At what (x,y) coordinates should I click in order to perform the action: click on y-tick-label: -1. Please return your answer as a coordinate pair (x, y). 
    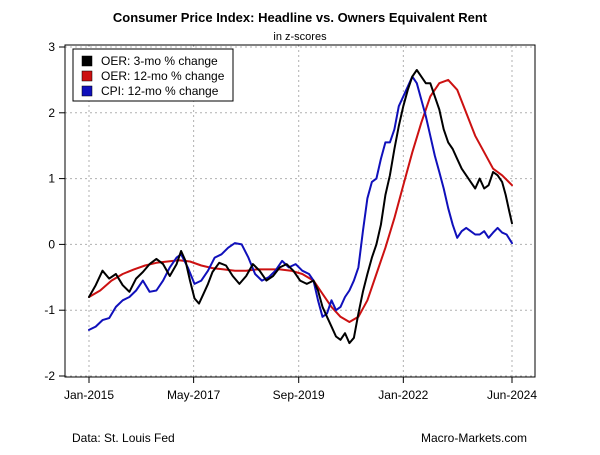
    Looking at the image, I should click on (49, 310).